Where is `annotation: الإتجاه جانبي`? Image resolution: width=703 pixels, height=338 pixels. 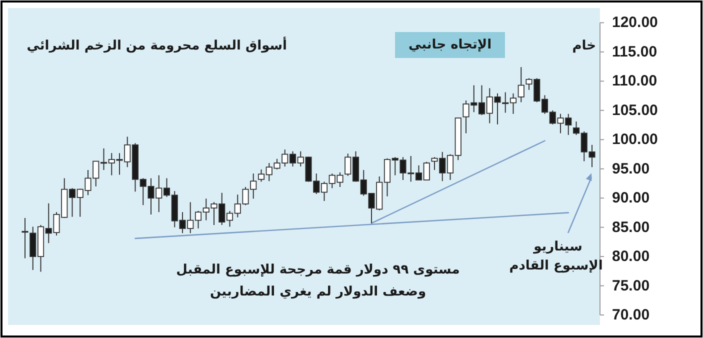
annotation: الإتجاه جانبي is located at coordinates (450, 45).